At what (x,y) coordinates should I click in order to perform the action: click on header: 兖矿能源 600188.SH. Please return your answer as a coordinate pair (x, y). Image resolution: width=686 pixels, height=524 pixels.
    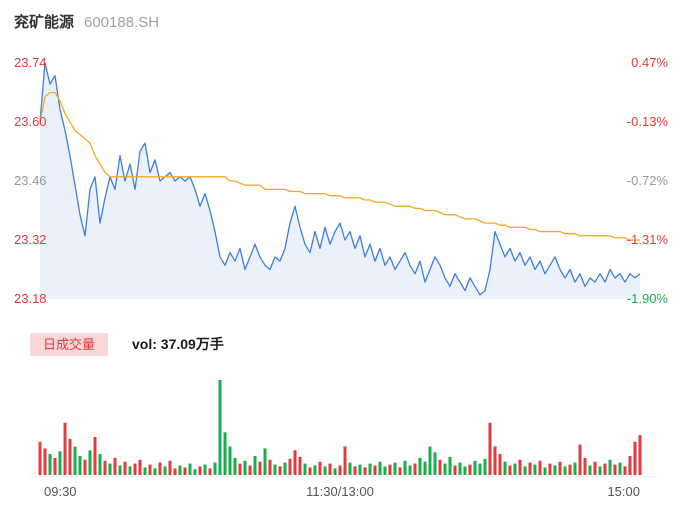
    Looking at the image, I should click on (86, 23).